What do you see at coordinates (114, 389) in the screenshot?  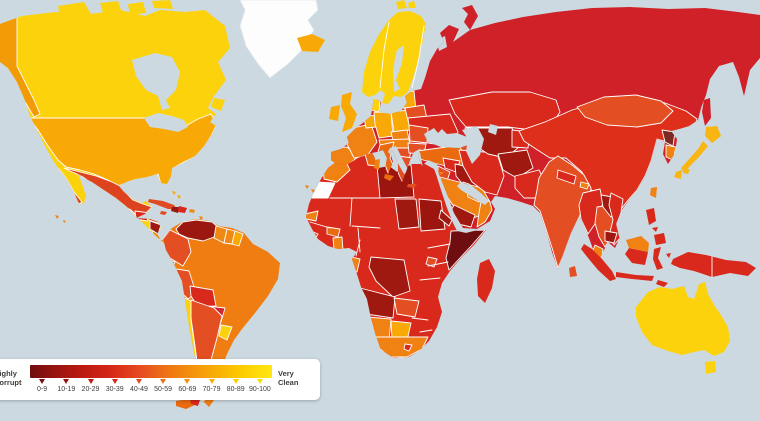 I see `range-label: 30-39` at bounding box center [114, 389].